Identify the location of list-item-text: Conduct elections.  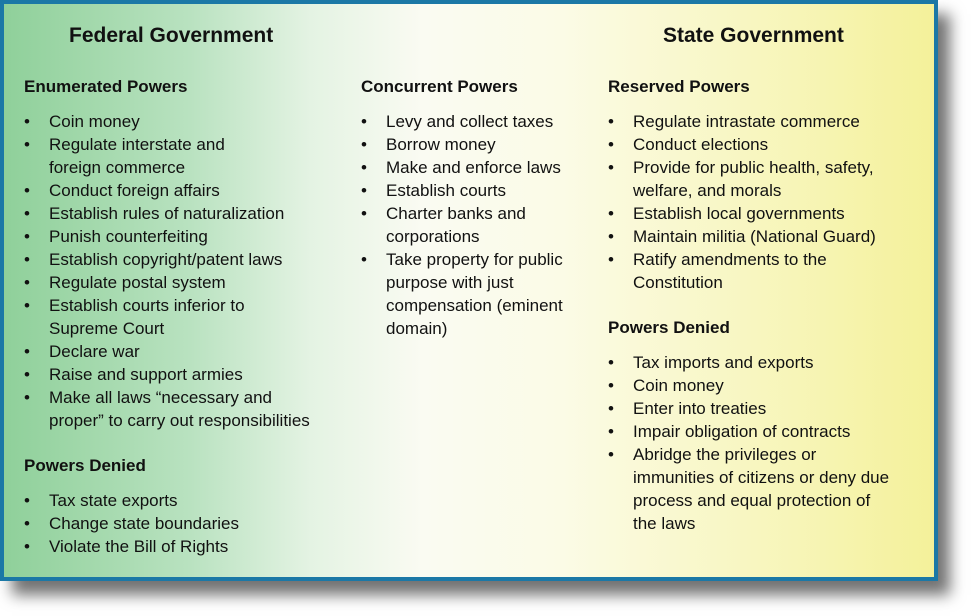
(701, 144).